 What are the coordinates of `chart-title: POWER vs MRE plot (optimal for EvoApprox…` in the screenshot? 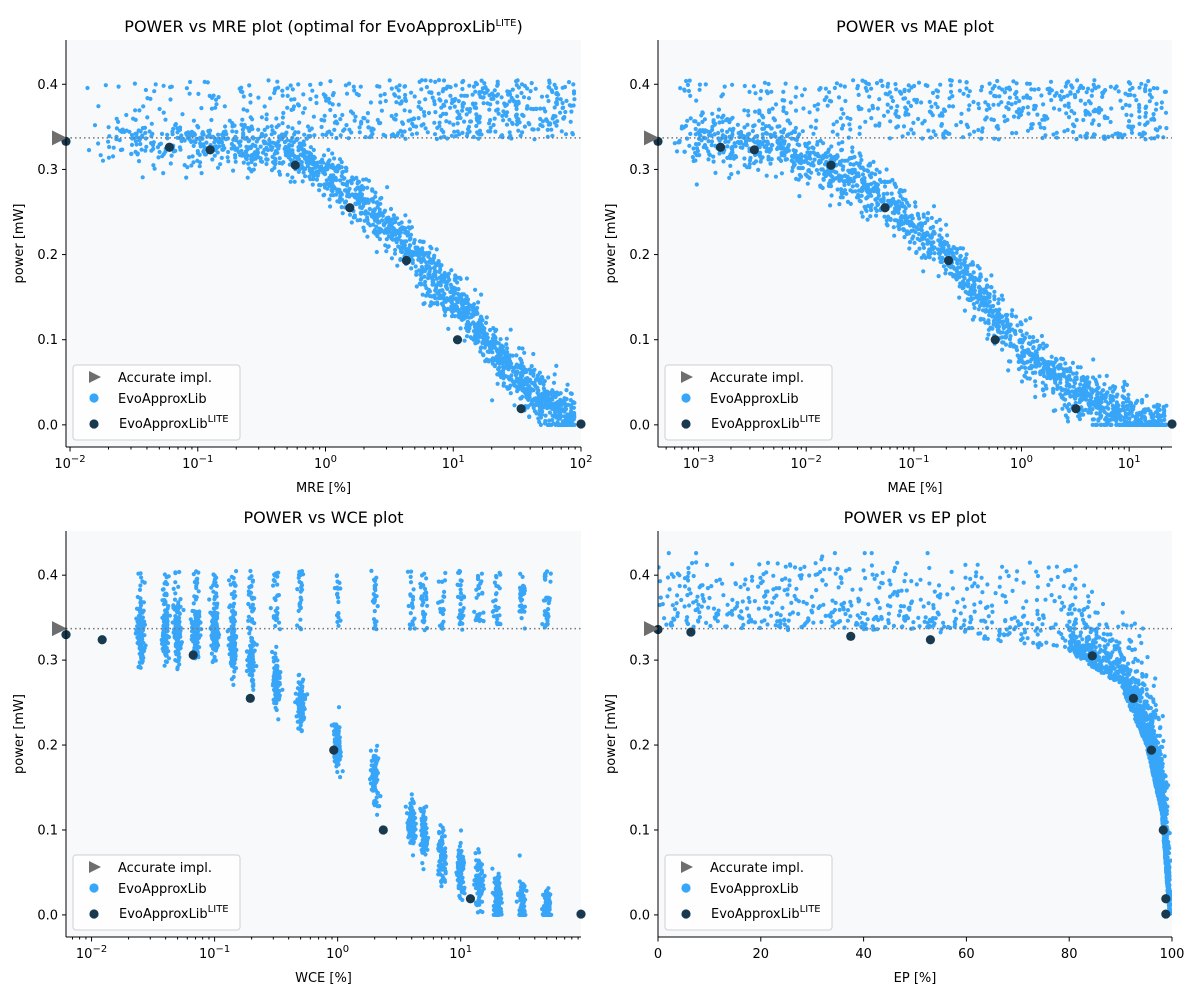 It's located at (323, 26).